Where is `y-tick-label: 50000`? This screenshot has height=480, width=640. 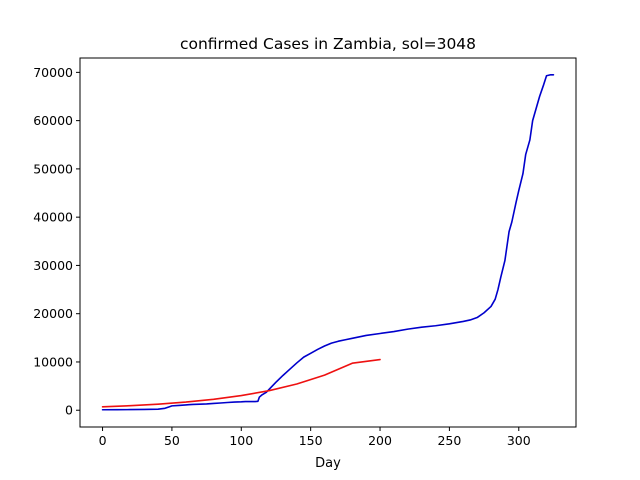 y-tick-label: 50000 is located at coordinates (53, 168).